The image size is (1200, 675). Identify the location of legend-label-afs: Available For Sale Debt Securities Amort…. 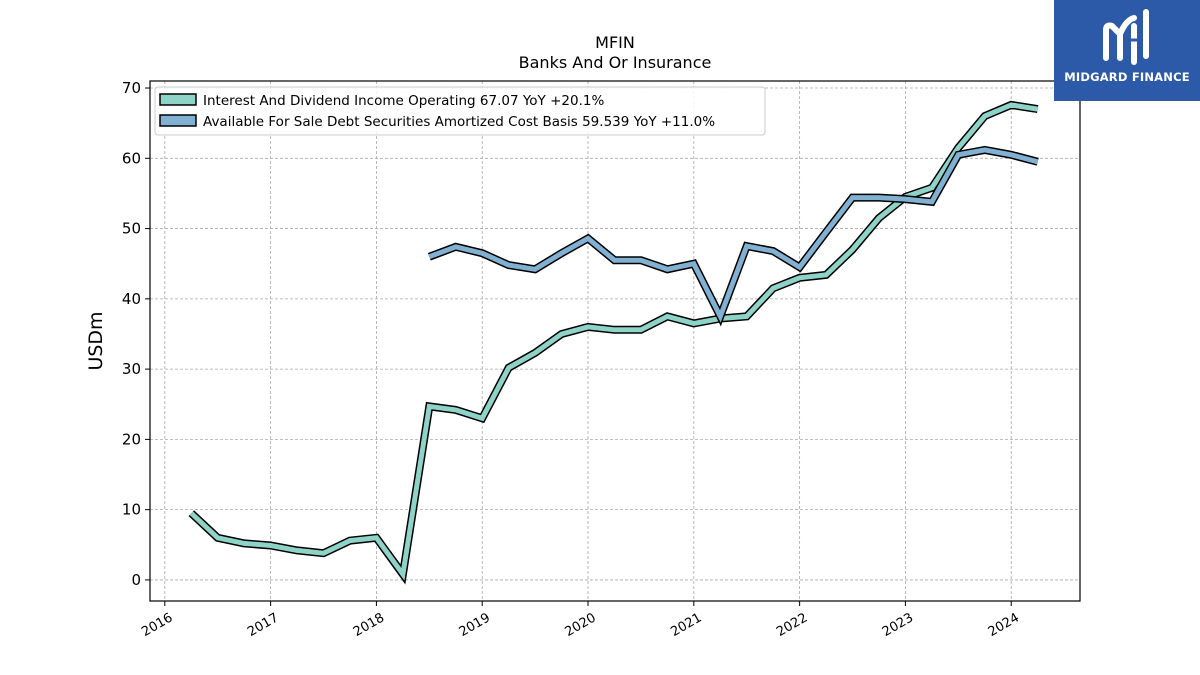
(459, 122).